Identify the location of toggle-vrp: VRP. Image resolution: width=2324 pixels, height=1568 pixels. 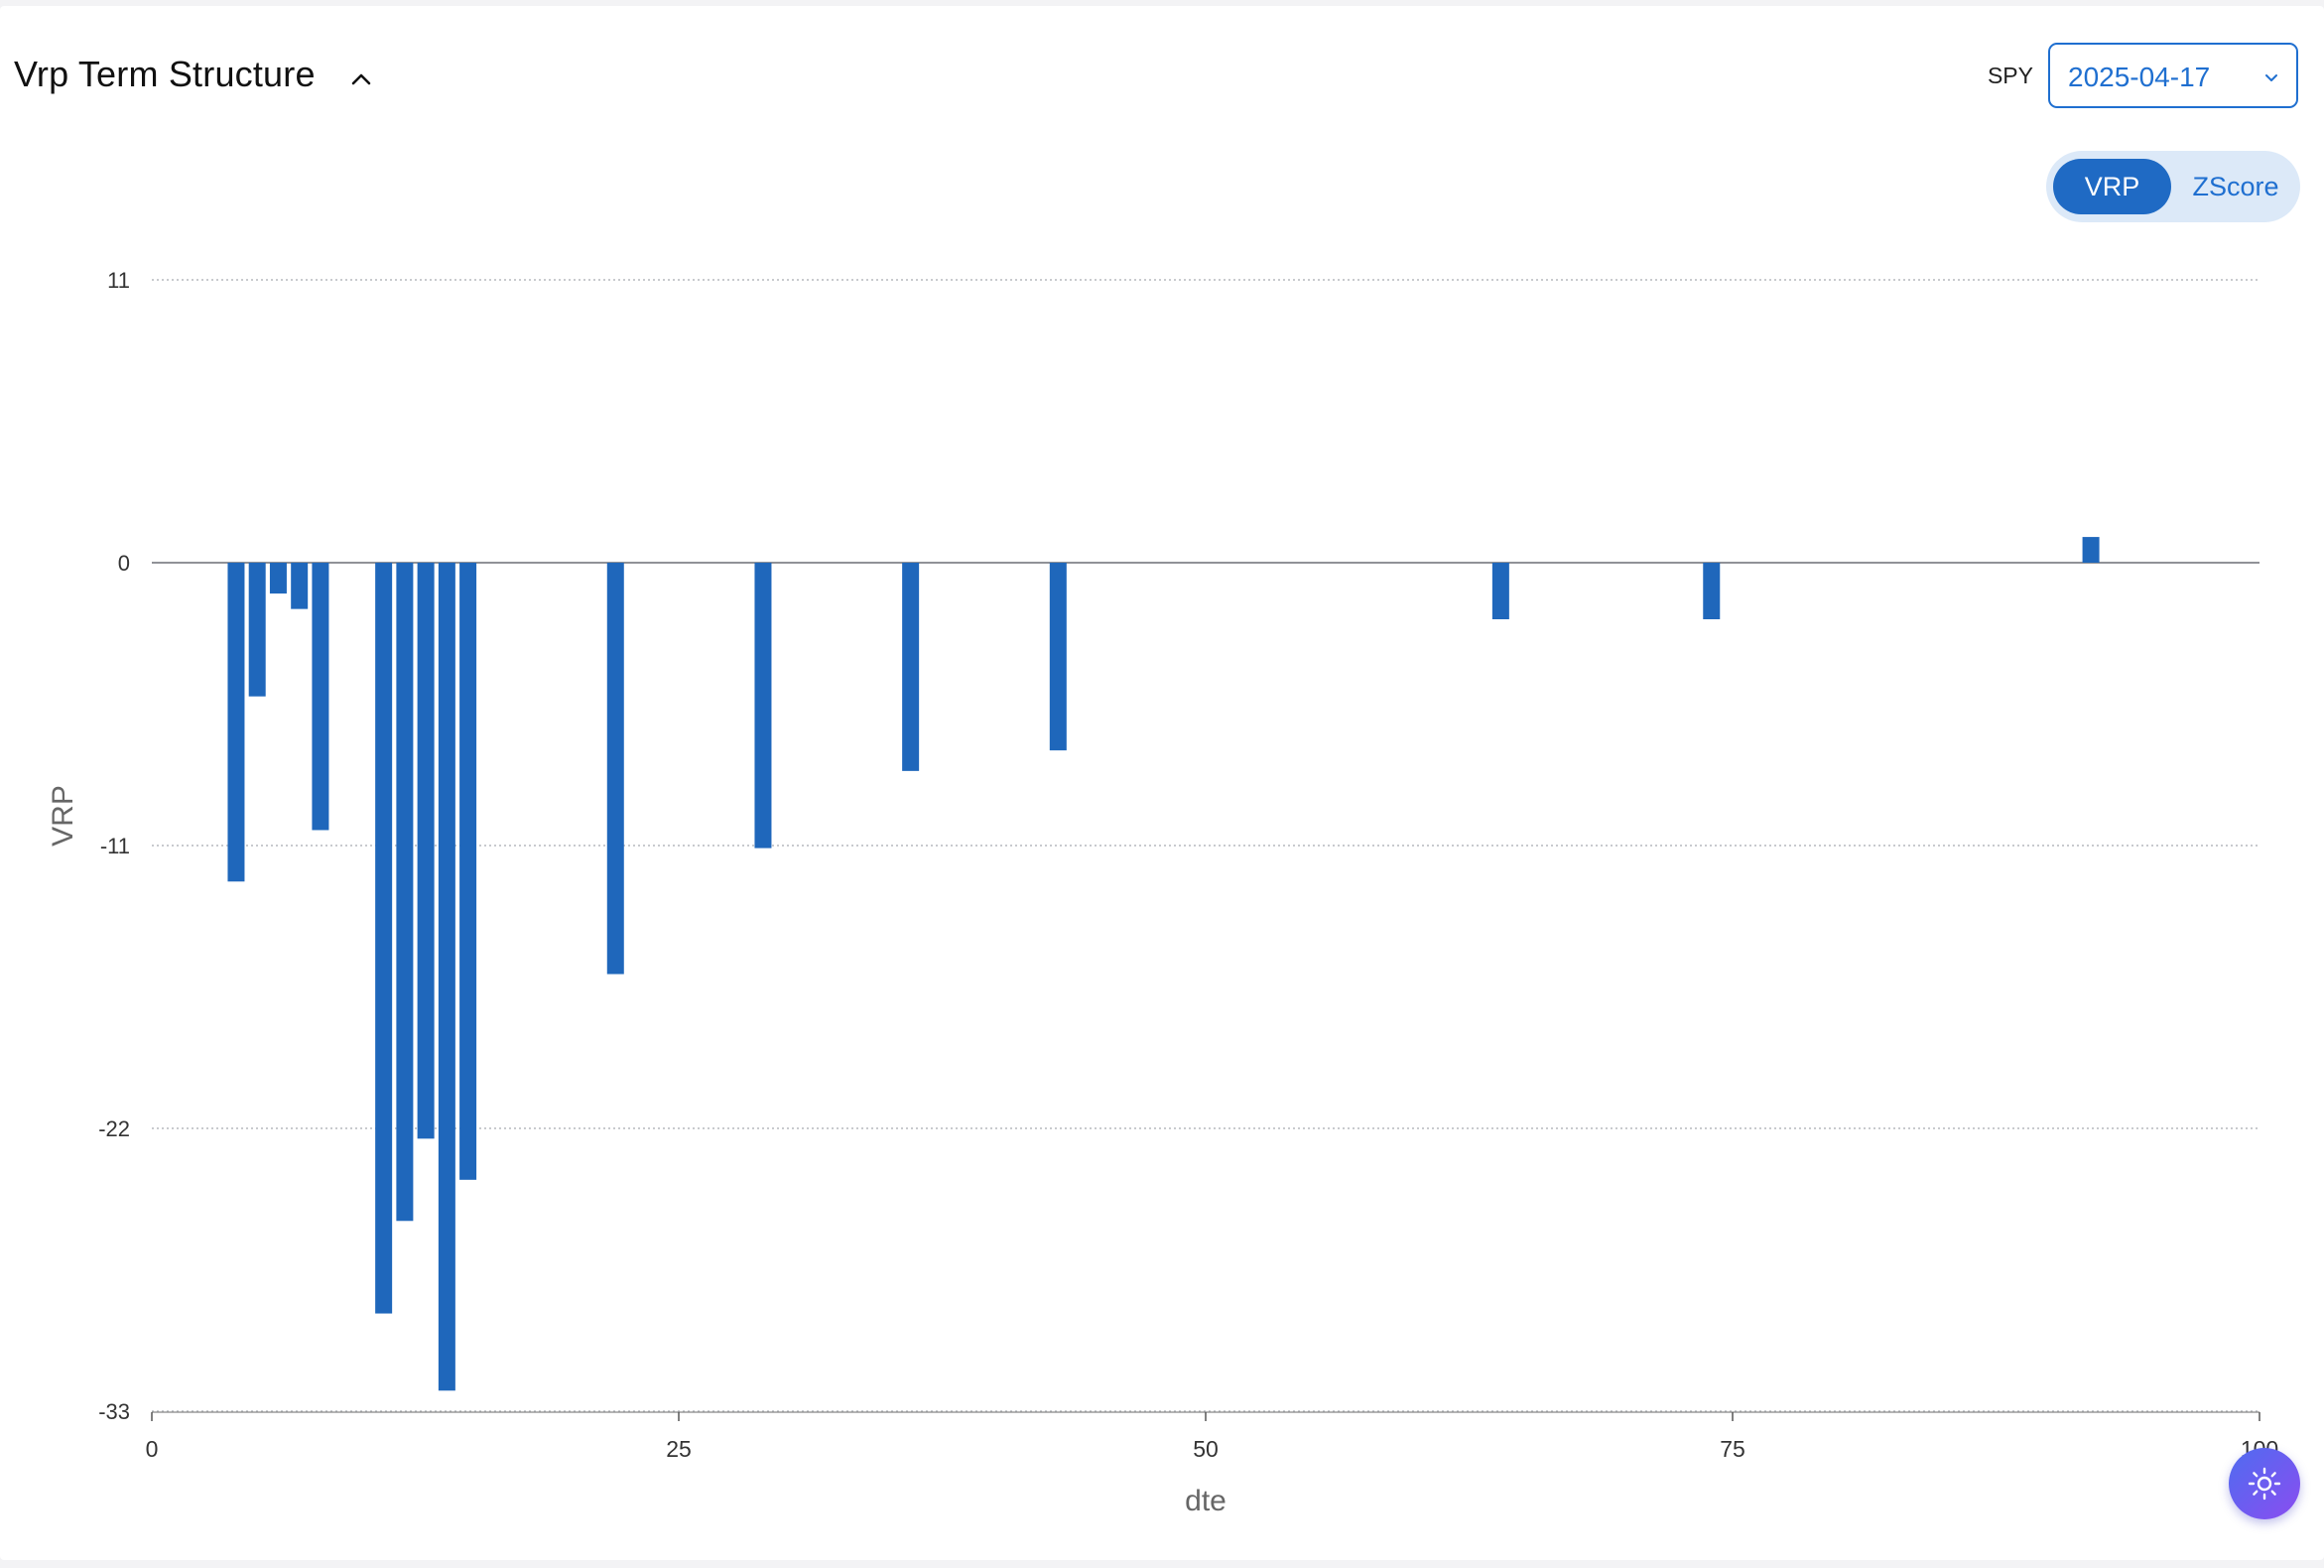
(2112, 186).